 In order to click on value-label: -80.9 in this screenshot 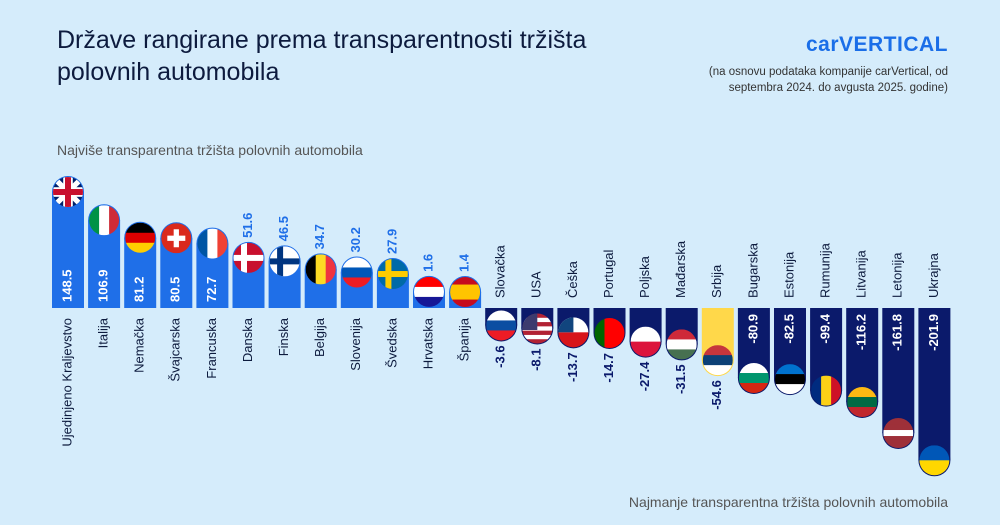, I will do `click(752, 329)`.